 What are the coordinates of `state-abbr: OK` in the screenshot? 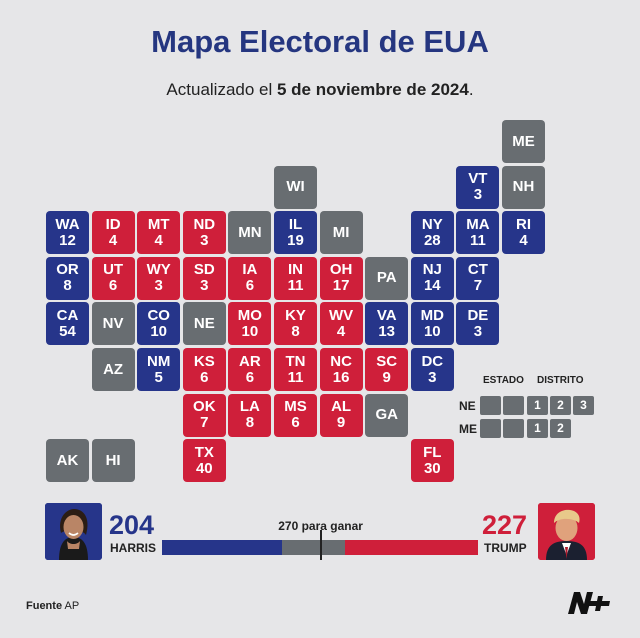 It's located at (204, 407).